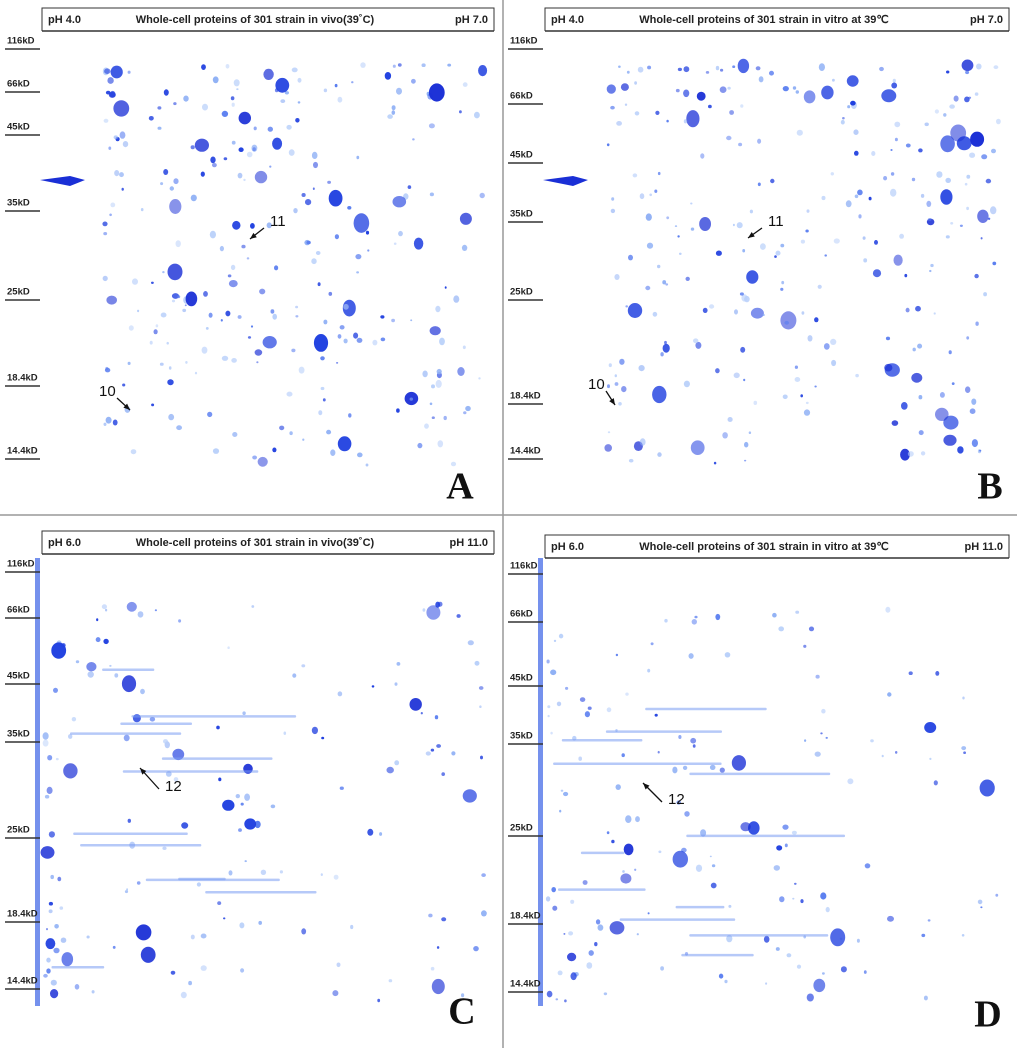 The image size is (1017, 1048). Describe the element at coordinates (525, 451) in the screenshot. I see `mw-label: 14.4kD` at that location.